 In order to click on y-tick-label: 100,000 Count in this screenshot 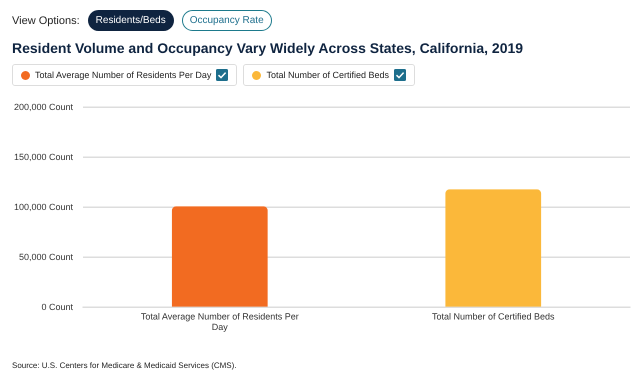, I will do `click(44, 207)`.